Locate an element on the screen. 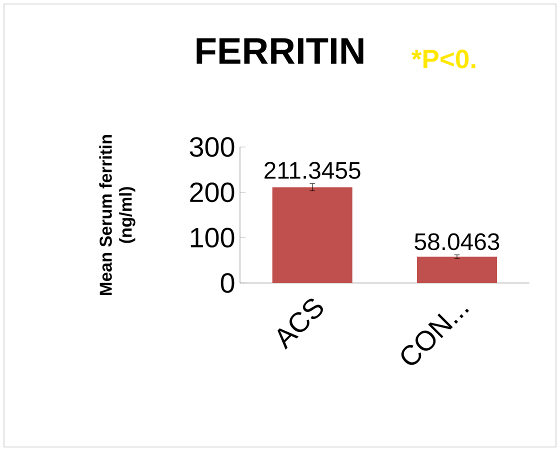  data-label: 58.0463 is located at coordinates (457, 241).